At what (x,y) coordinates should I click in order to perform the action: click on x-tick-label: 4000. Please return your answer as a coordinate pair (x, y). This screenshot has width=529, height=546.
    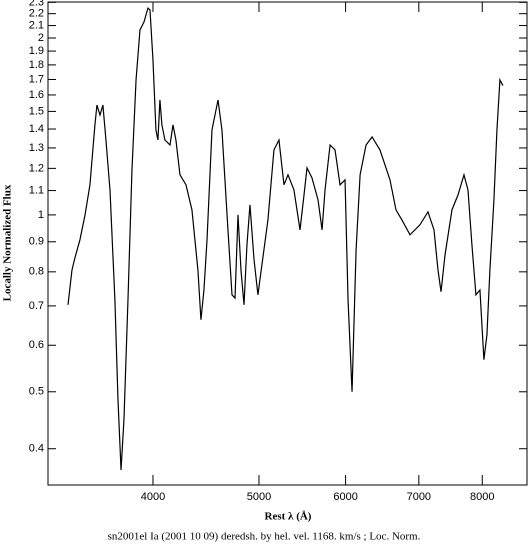
    Looking at the image, I should click on (153, 497).